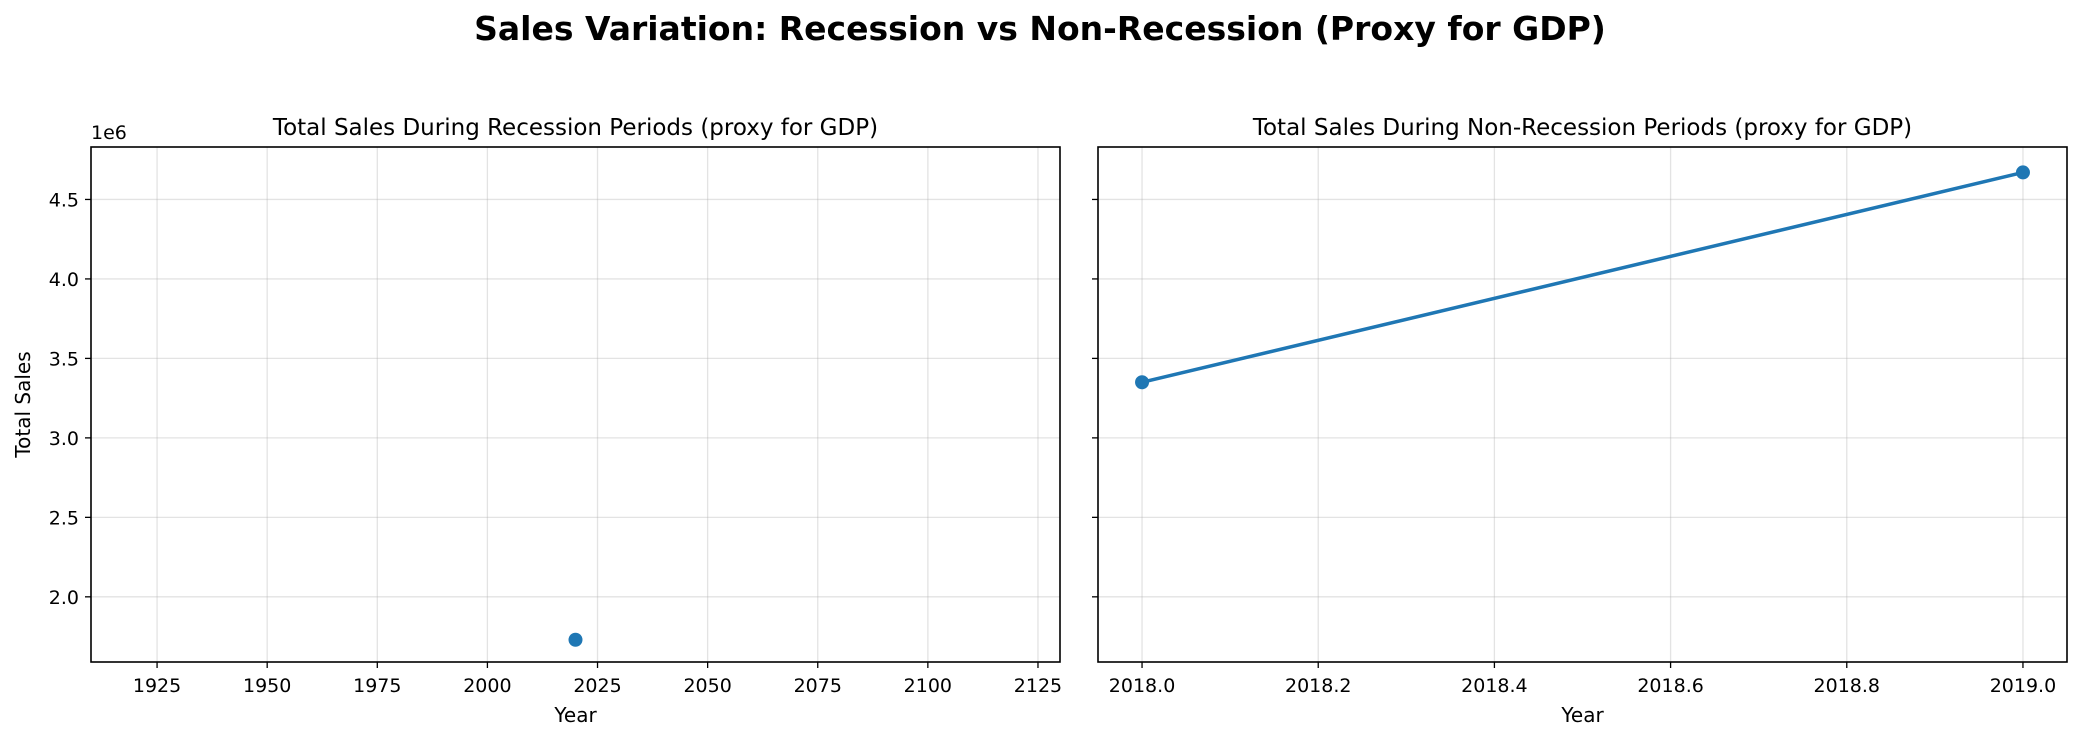 The image size is (2081, 740). I want to click on y-tick-label: 4.5, so click(64, 200).